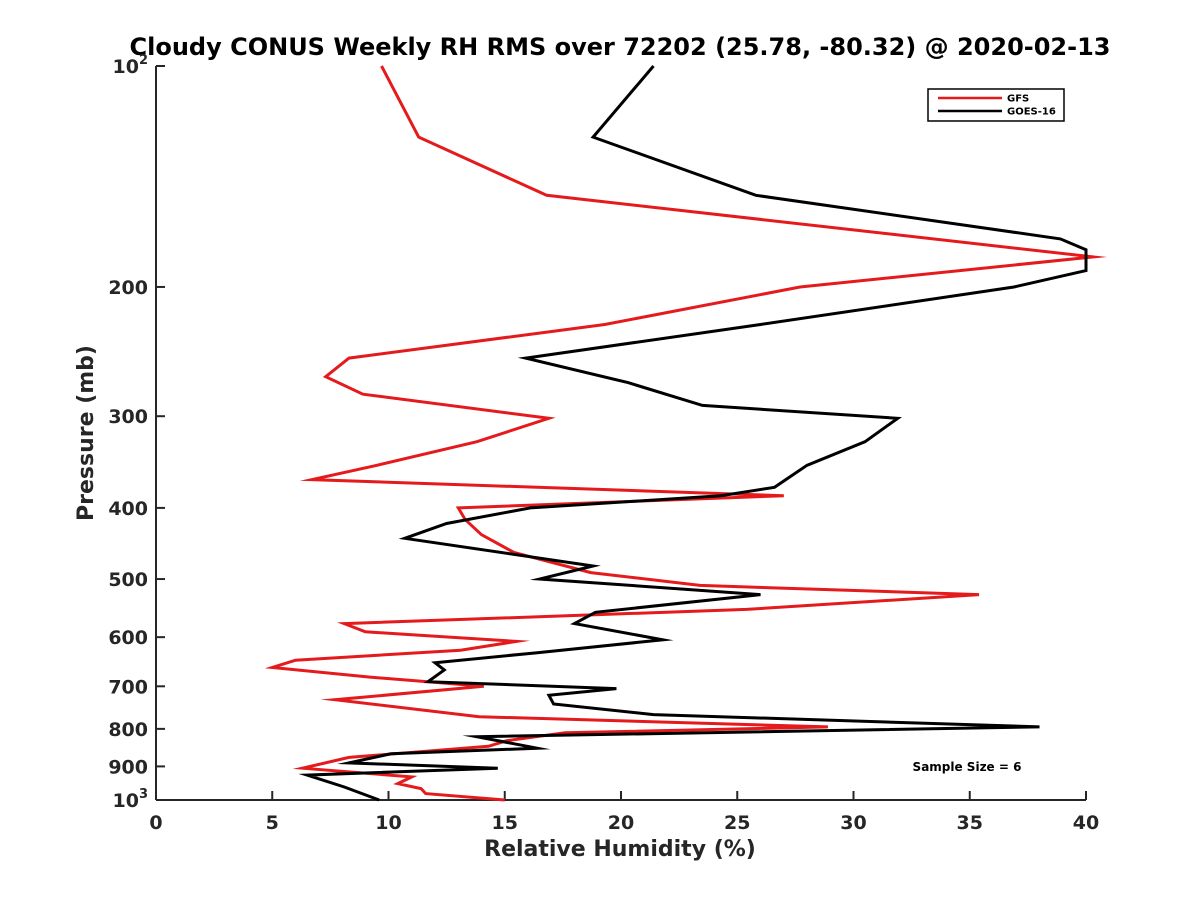  What do you see at coordinates (967, 767) in the screenshot?
I see `sample-size-annotation: Sample Size = 6` at bounding box center [967, 767].